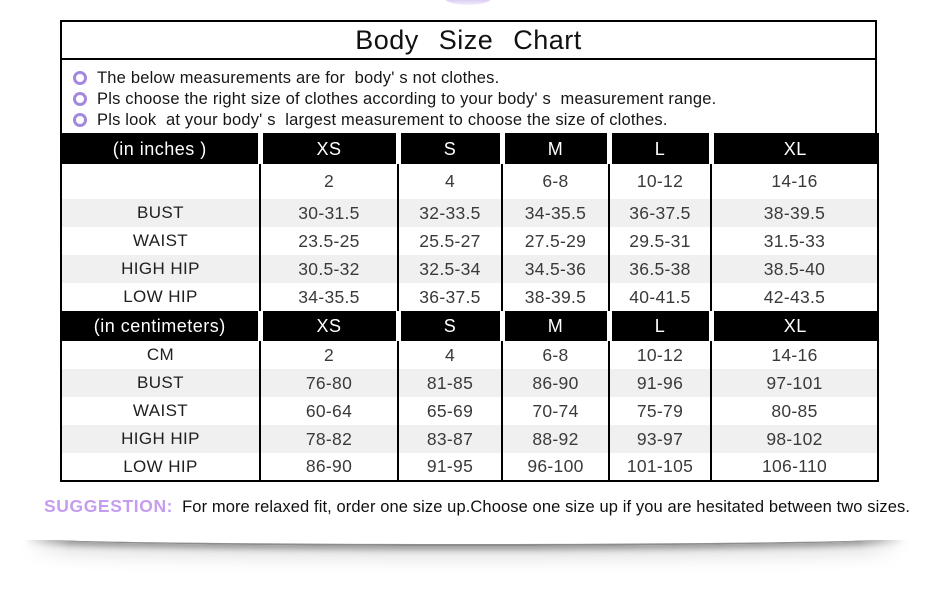 Image resolution: width=930 pixels, height=606 pixels. Describe the element at coordinates (556, 439) in the screenshot. I see `value-cell: 88-92` at that location.